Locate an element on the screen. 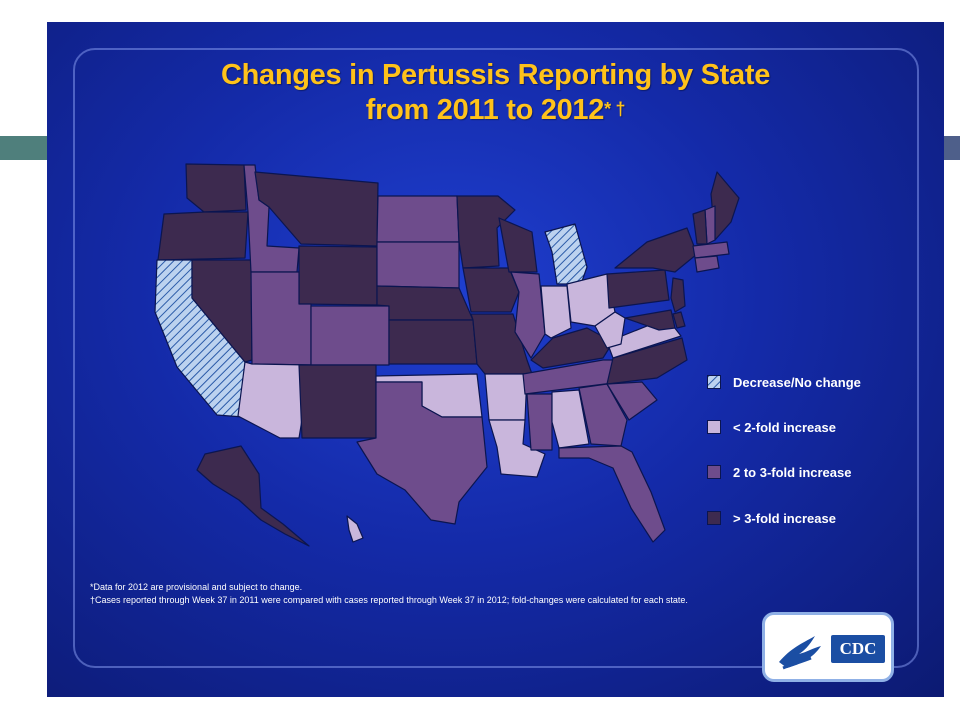 The image size is (960, 720). legend-item-gt3: > 3-fold increase is located at coordinates (817, 518).